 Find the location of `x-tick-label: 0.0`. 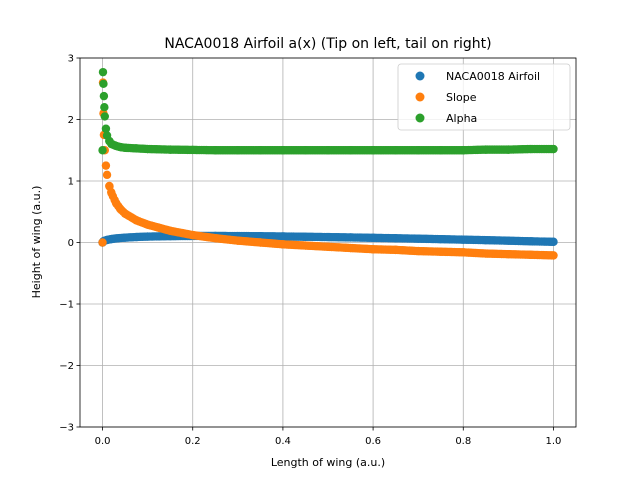

x-tick-label: 0.0 is located at coordinates (103, 441).